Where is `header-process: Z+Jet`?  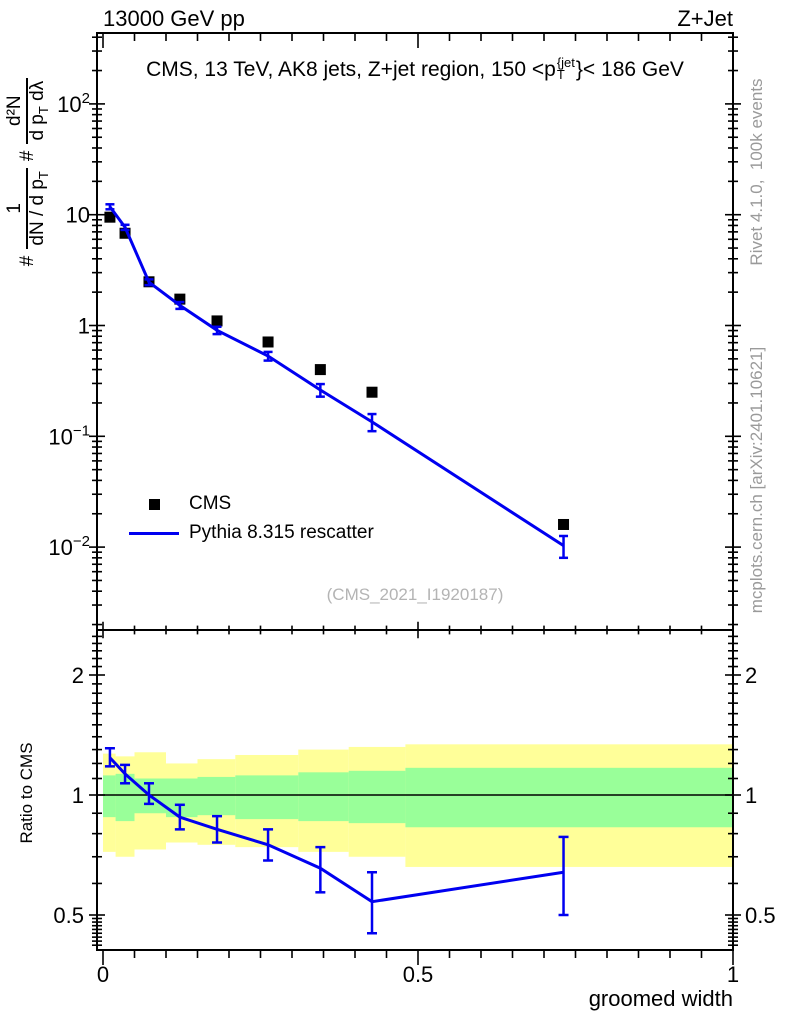 header-process: Z+Jet is located at coordinates (705, 18).